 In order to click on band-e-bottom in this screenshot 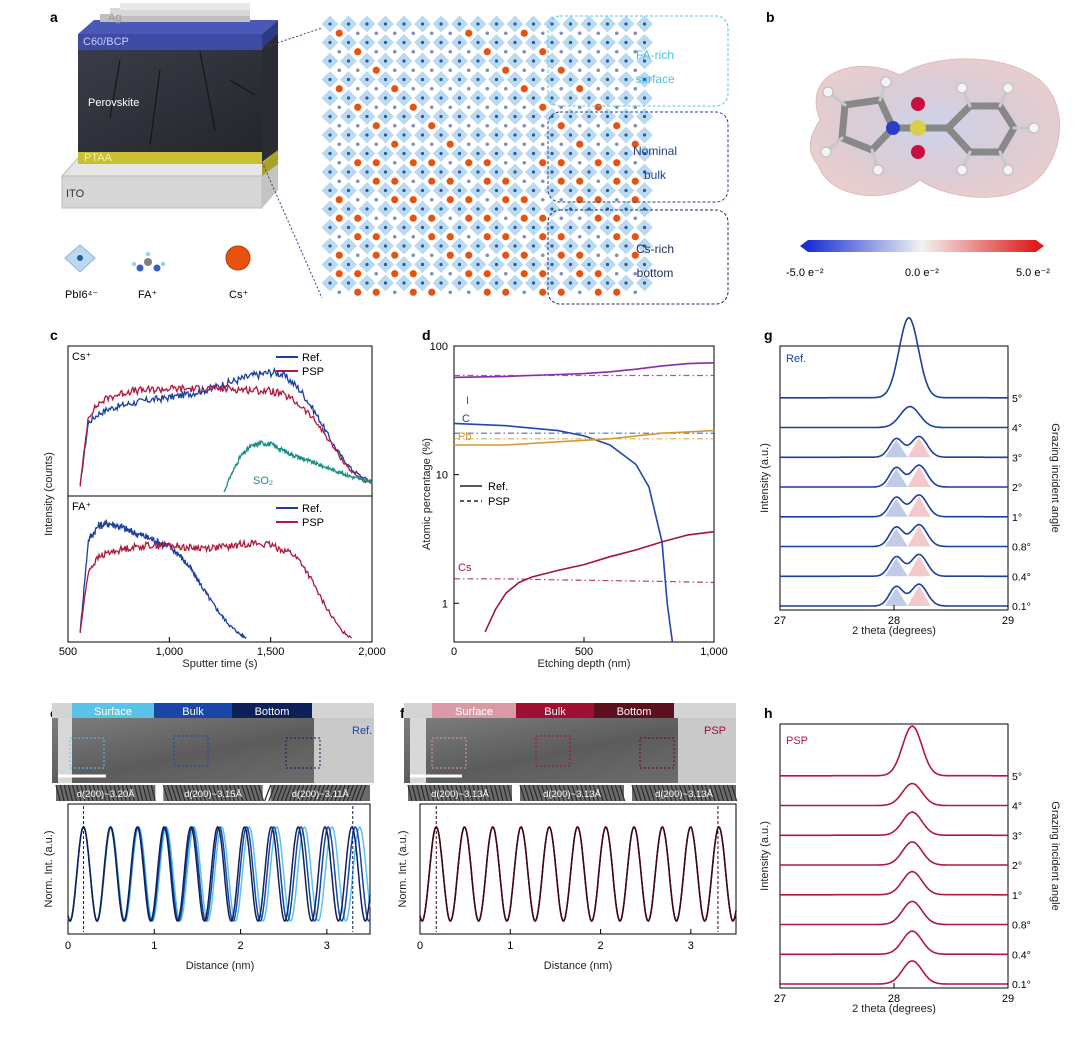, I will do `click(272, 710)`.